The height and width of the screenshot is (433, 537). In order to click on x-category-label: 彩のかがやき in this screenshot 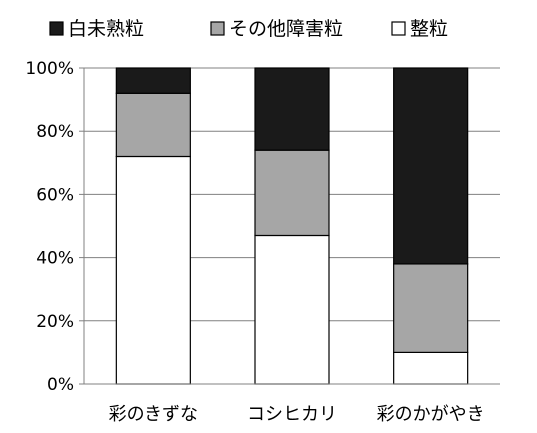, I will do `click(431, 414)`.